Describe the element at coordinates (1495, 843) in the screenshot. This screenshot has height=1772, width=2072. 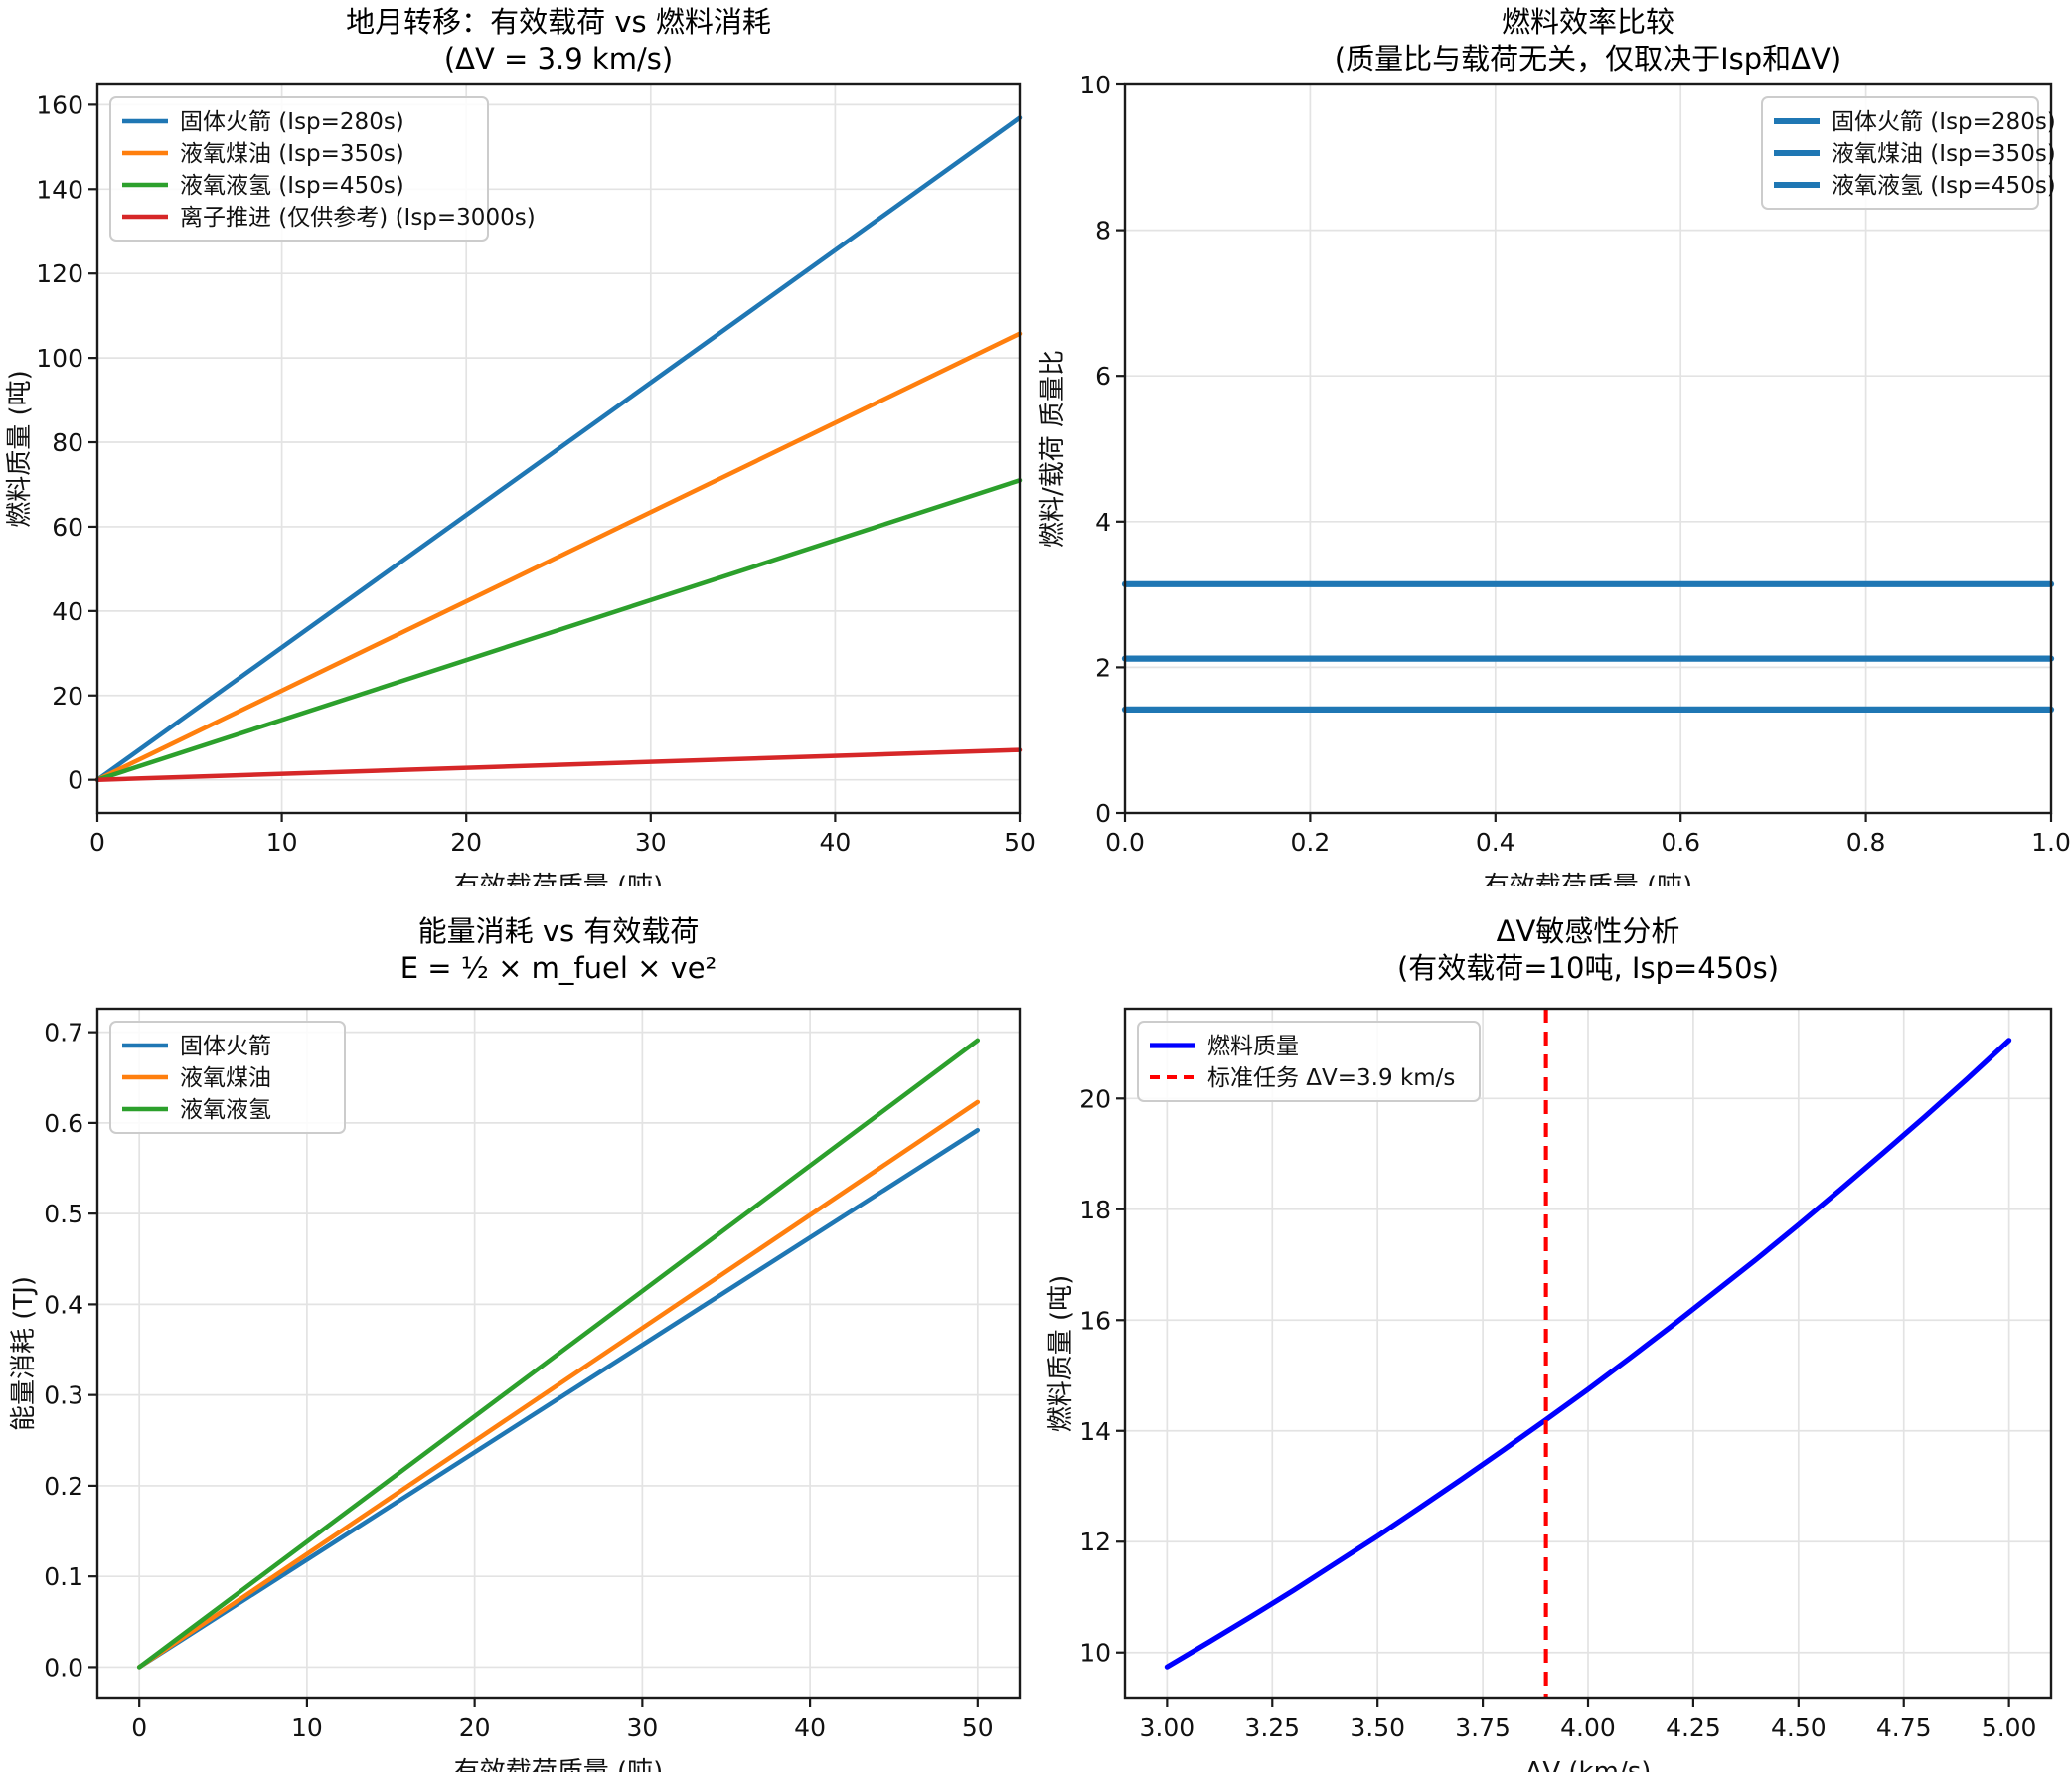
I see `x-tick-label: 0.4` at that location.